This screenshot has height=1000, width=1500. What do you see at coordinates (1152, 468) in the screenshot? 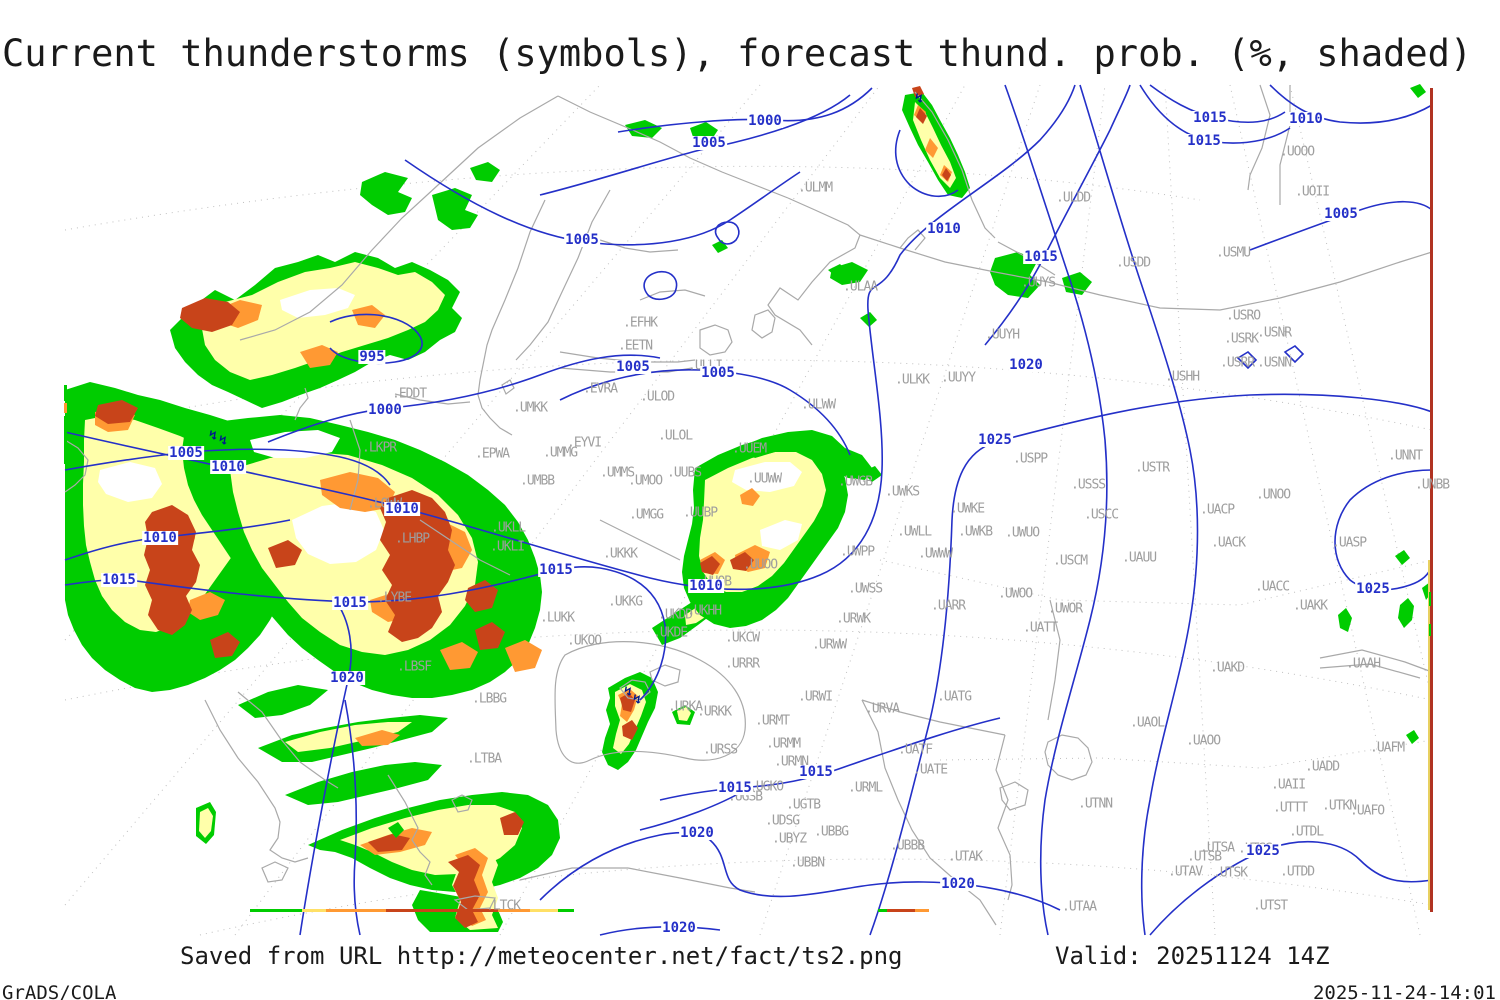
I see `station-label: .USTR` at bounding box center [1152, 468].